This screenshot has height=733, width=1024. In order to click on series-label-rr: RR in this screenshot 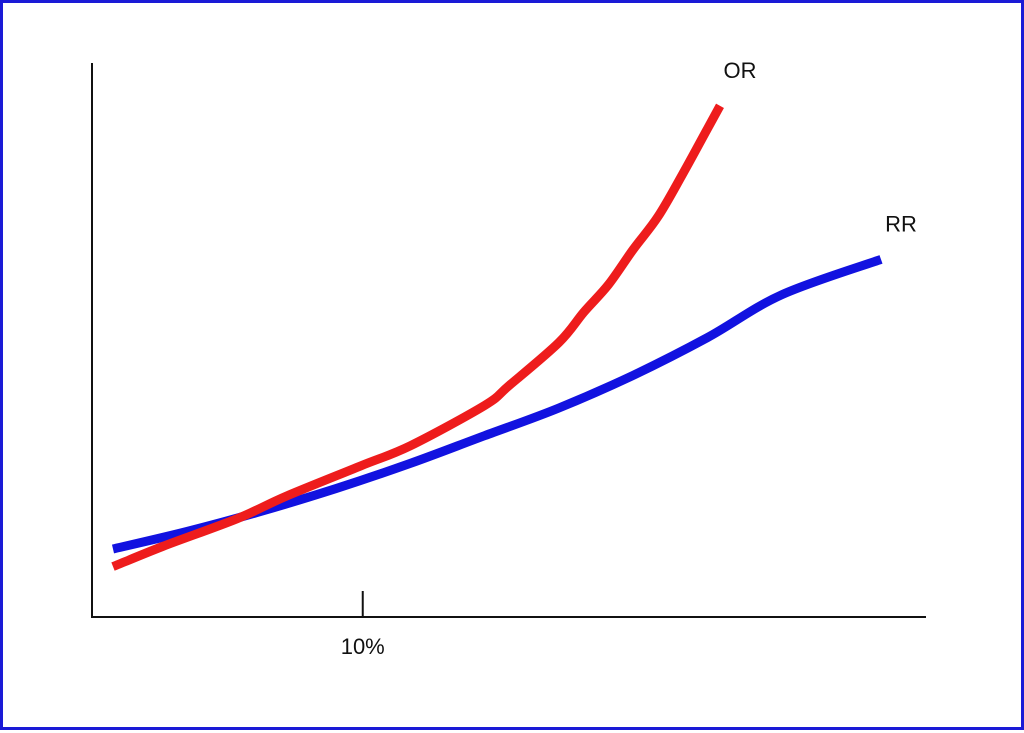, I will do `click(901, 223)`.